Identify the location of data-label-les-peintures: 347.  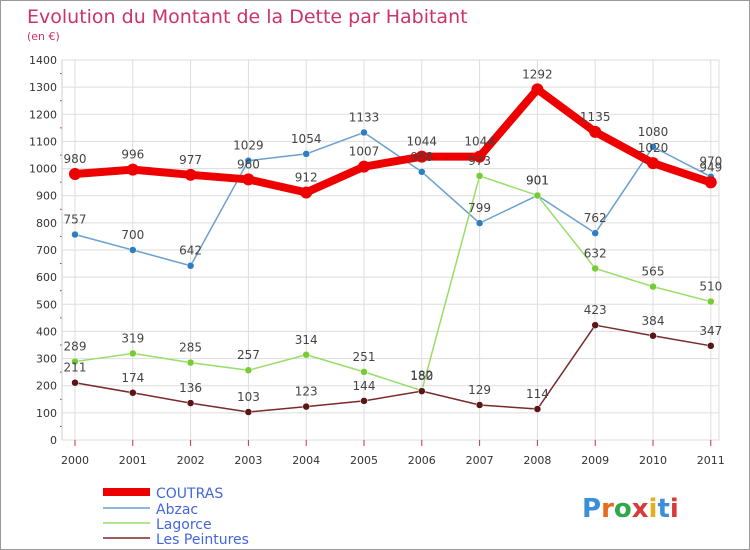
(710, 331).